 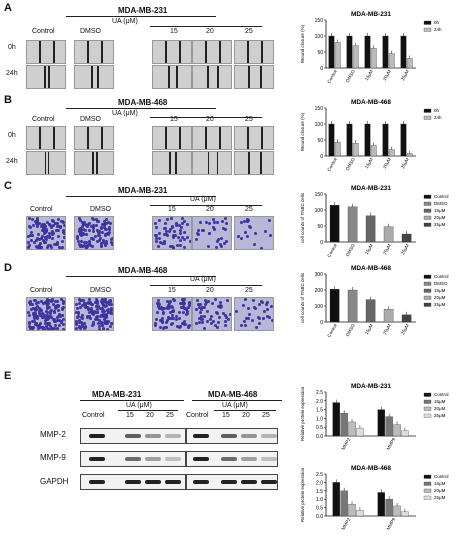 What do you see at coordinates (319, 428) in the screenshot?
I see `y-tick-label: 0.5` at bounding box center [319, 428].